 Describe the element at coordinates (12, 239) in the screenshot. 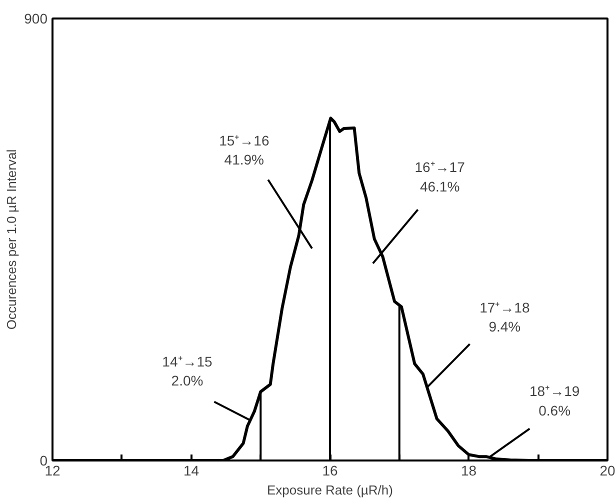

I see `y-axis-title: Occurences per 1.0 µR Interval` at that location.